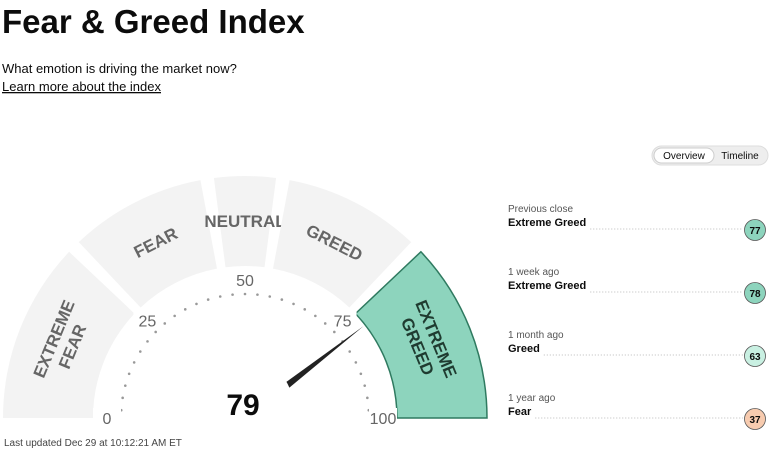 The height and width of the screenshot is (460, 778). I want to click on history-period: 1 year ago, so click(532, 398).